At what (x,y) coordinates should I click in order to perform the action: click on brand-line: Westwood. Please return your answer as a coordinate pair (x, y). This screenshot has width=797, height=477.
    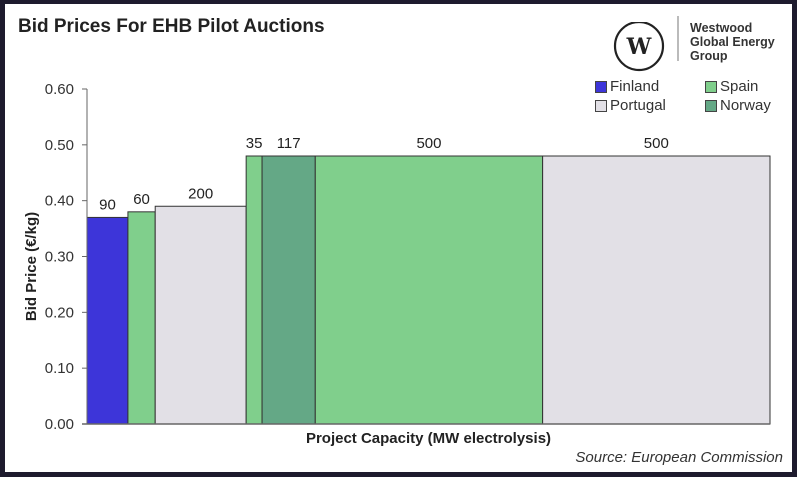
    Looking at the image, I should click on (721, 28).